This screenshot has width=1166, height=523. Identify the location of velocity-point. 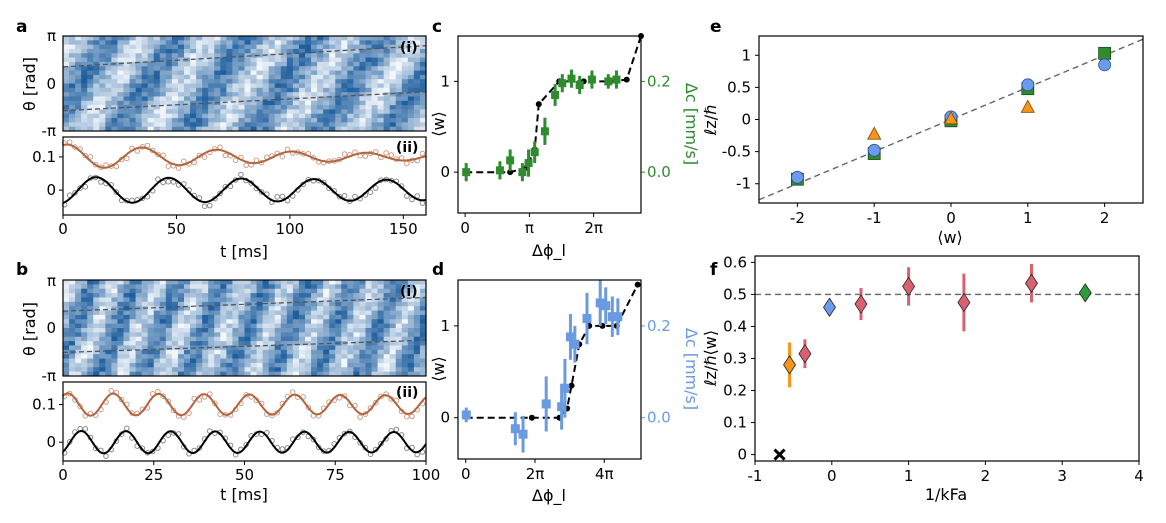
(522, 172).